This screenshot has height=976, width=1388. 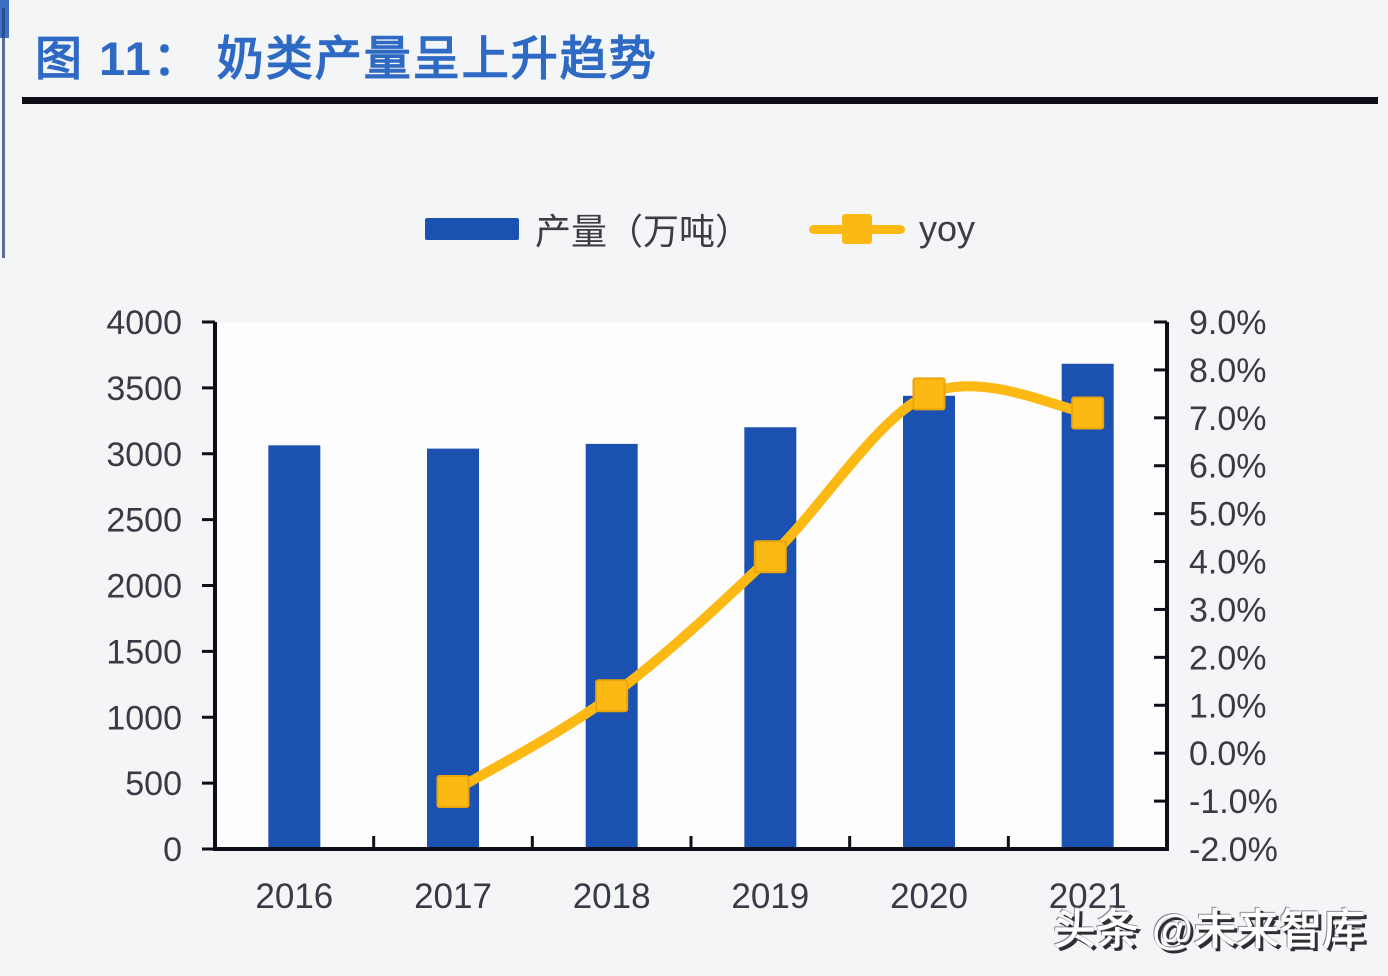 I want to click on x-label-2021: 2021, so click(x=1088, y=896).